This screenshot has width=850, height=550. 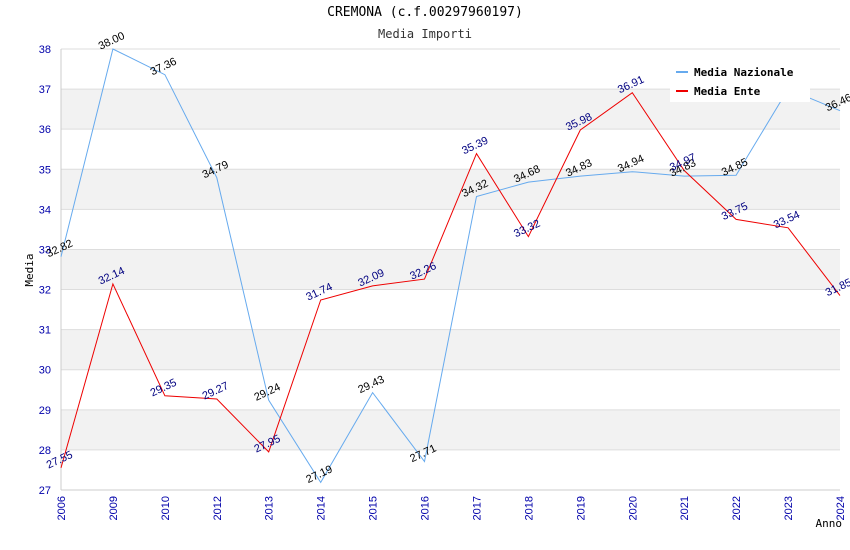 What do you see at coordinates (270, 508) in the screenshot?
I see `x-tick-label: 2013` at bounding box center [270, 508].